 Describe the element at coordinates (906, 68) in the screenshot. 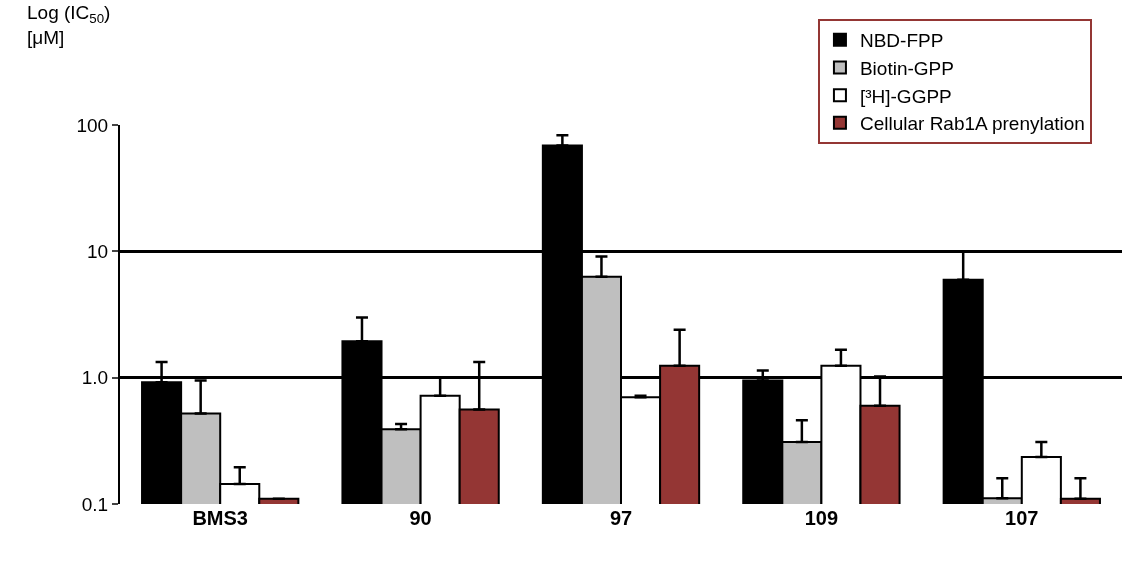

I see `legend-label: Biotin-GPP` at that location.